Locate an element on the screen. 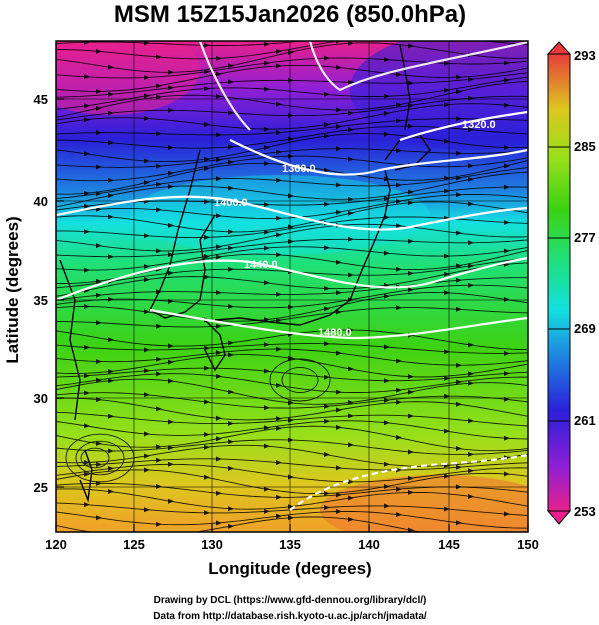 The image size is (599, 625). y-tick-label: 45 is located at coordinates (41, 99).